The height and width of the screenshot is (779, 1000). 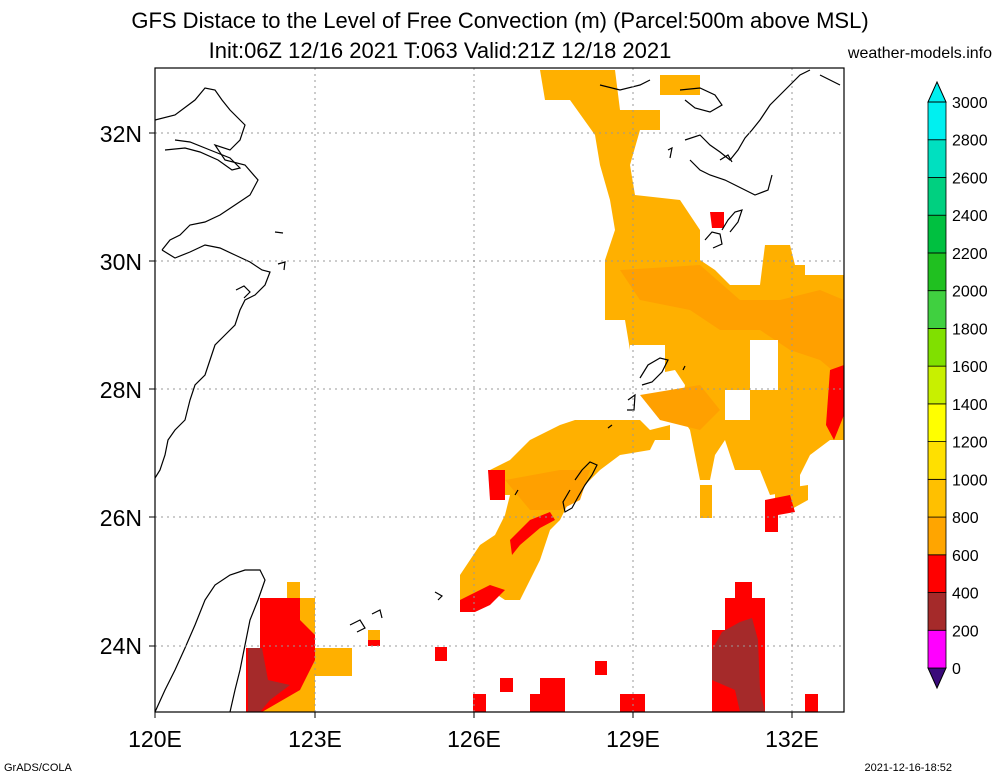 I want to click on footer-credit: GrADS/COLA, so click(x=38, y=768).